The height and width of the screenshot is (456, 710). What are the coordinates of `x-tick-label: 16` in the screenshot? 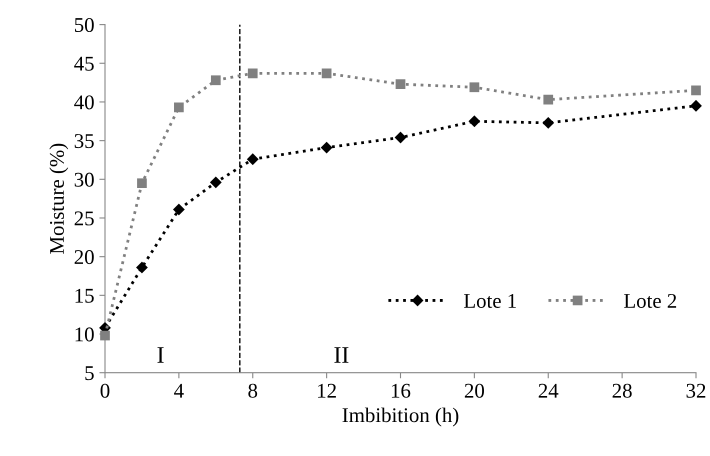 It's located at (401, 391).